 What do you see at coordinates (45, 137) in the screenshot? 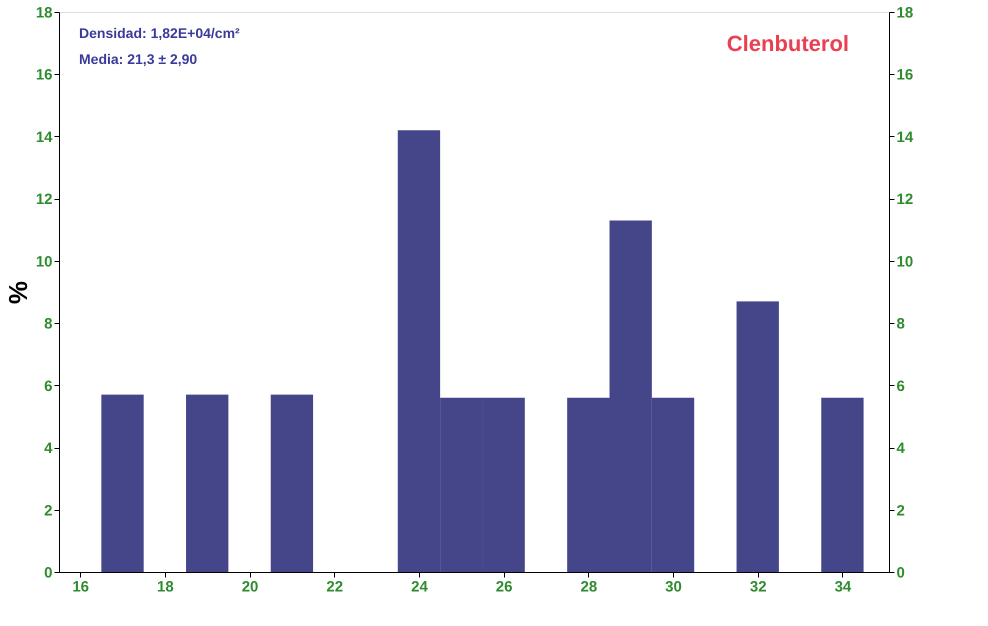
I see `y-tick-label: 14` at bounding box center [45, 137].